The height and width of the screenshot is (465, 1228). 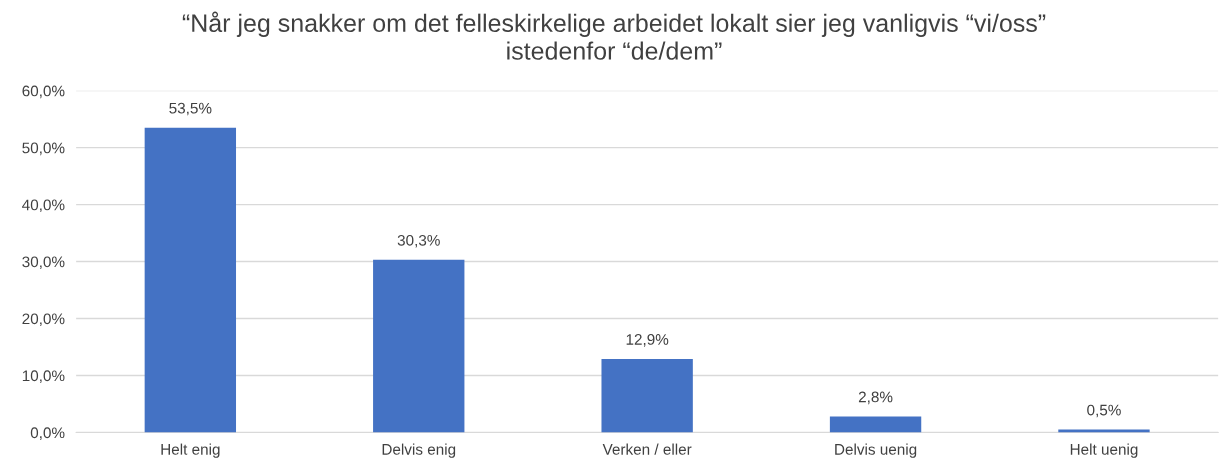 What do you see at coordinates (1104, 411) in the screenshot?
I see `data-label: 0,5%` at bounding box center [1104, 411].